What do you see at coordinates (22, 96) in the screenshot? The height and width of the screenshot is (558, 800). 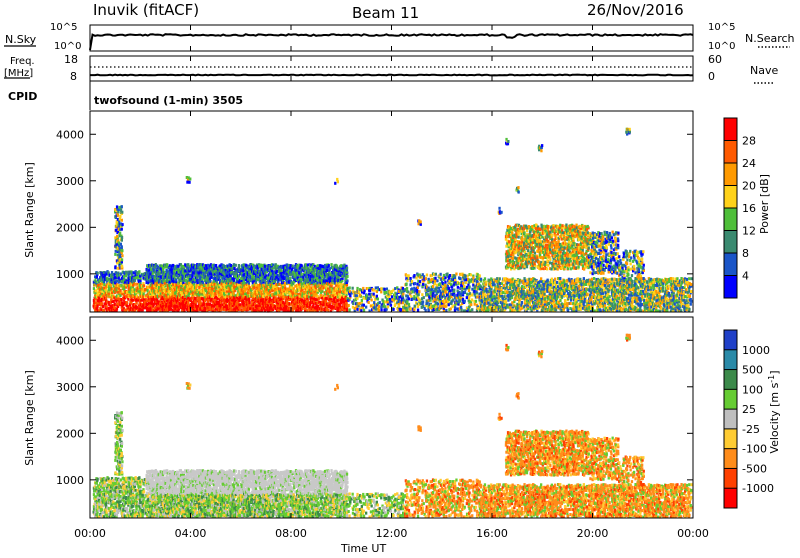 I see `cpid-label: CPID` at bounding box center [22, 96].